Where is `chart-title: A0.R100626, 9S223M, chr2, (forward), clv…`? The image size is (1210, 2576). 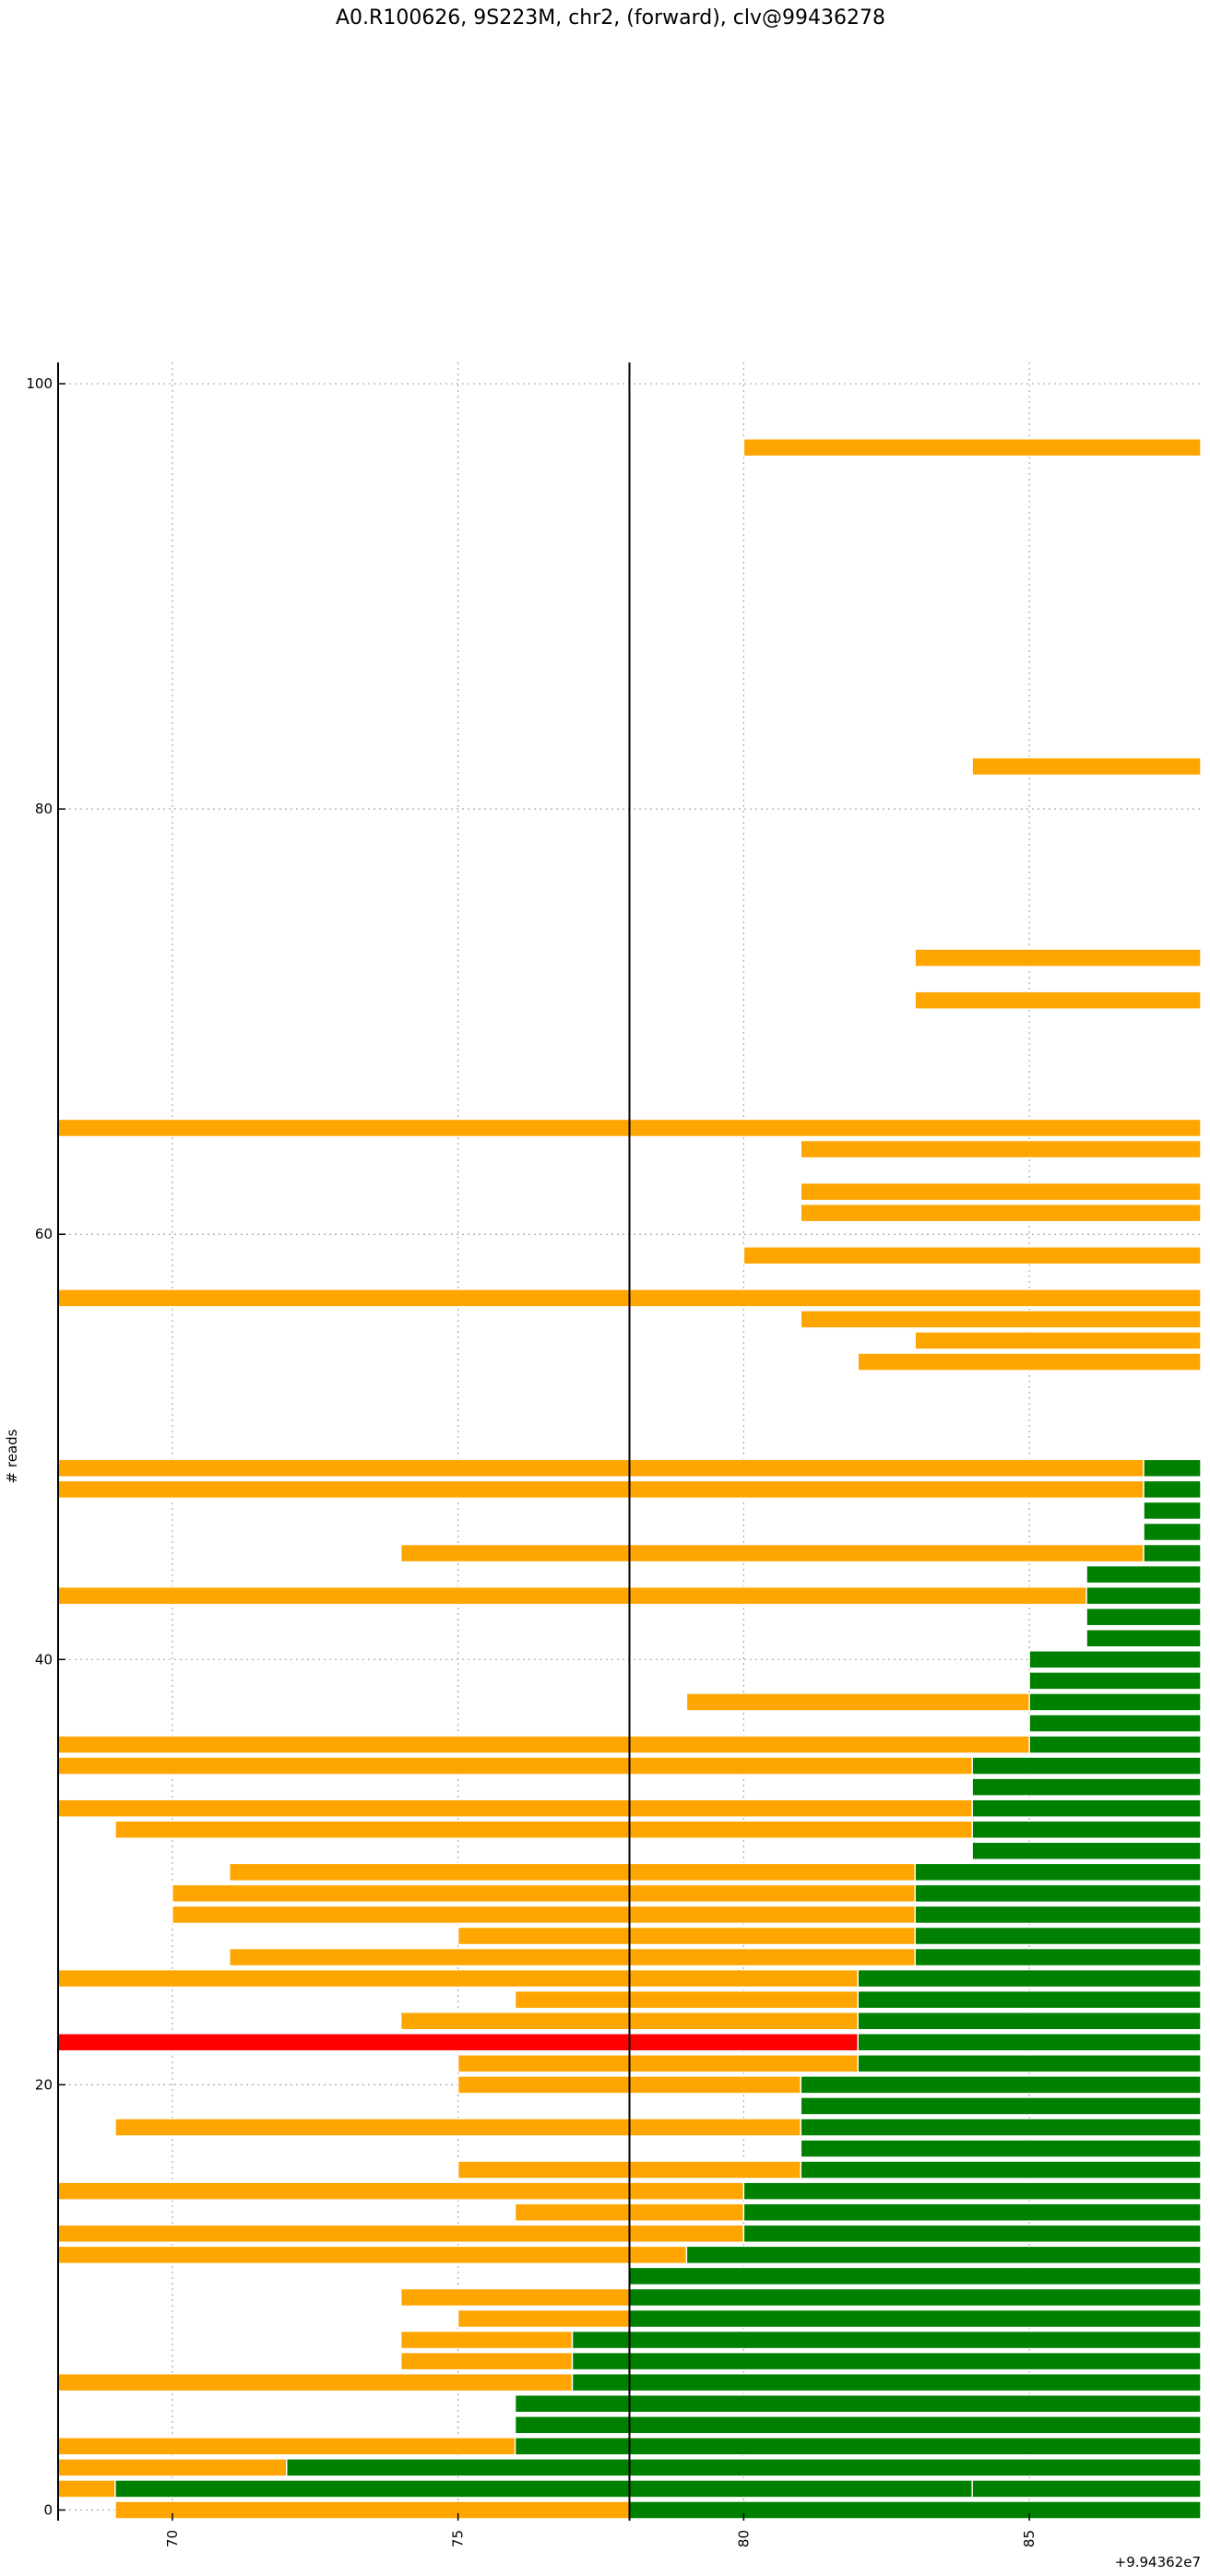
chart-title: A0.R100626, 9S223M, chr2, (forward), clv… is located at coordinates (610, 18).